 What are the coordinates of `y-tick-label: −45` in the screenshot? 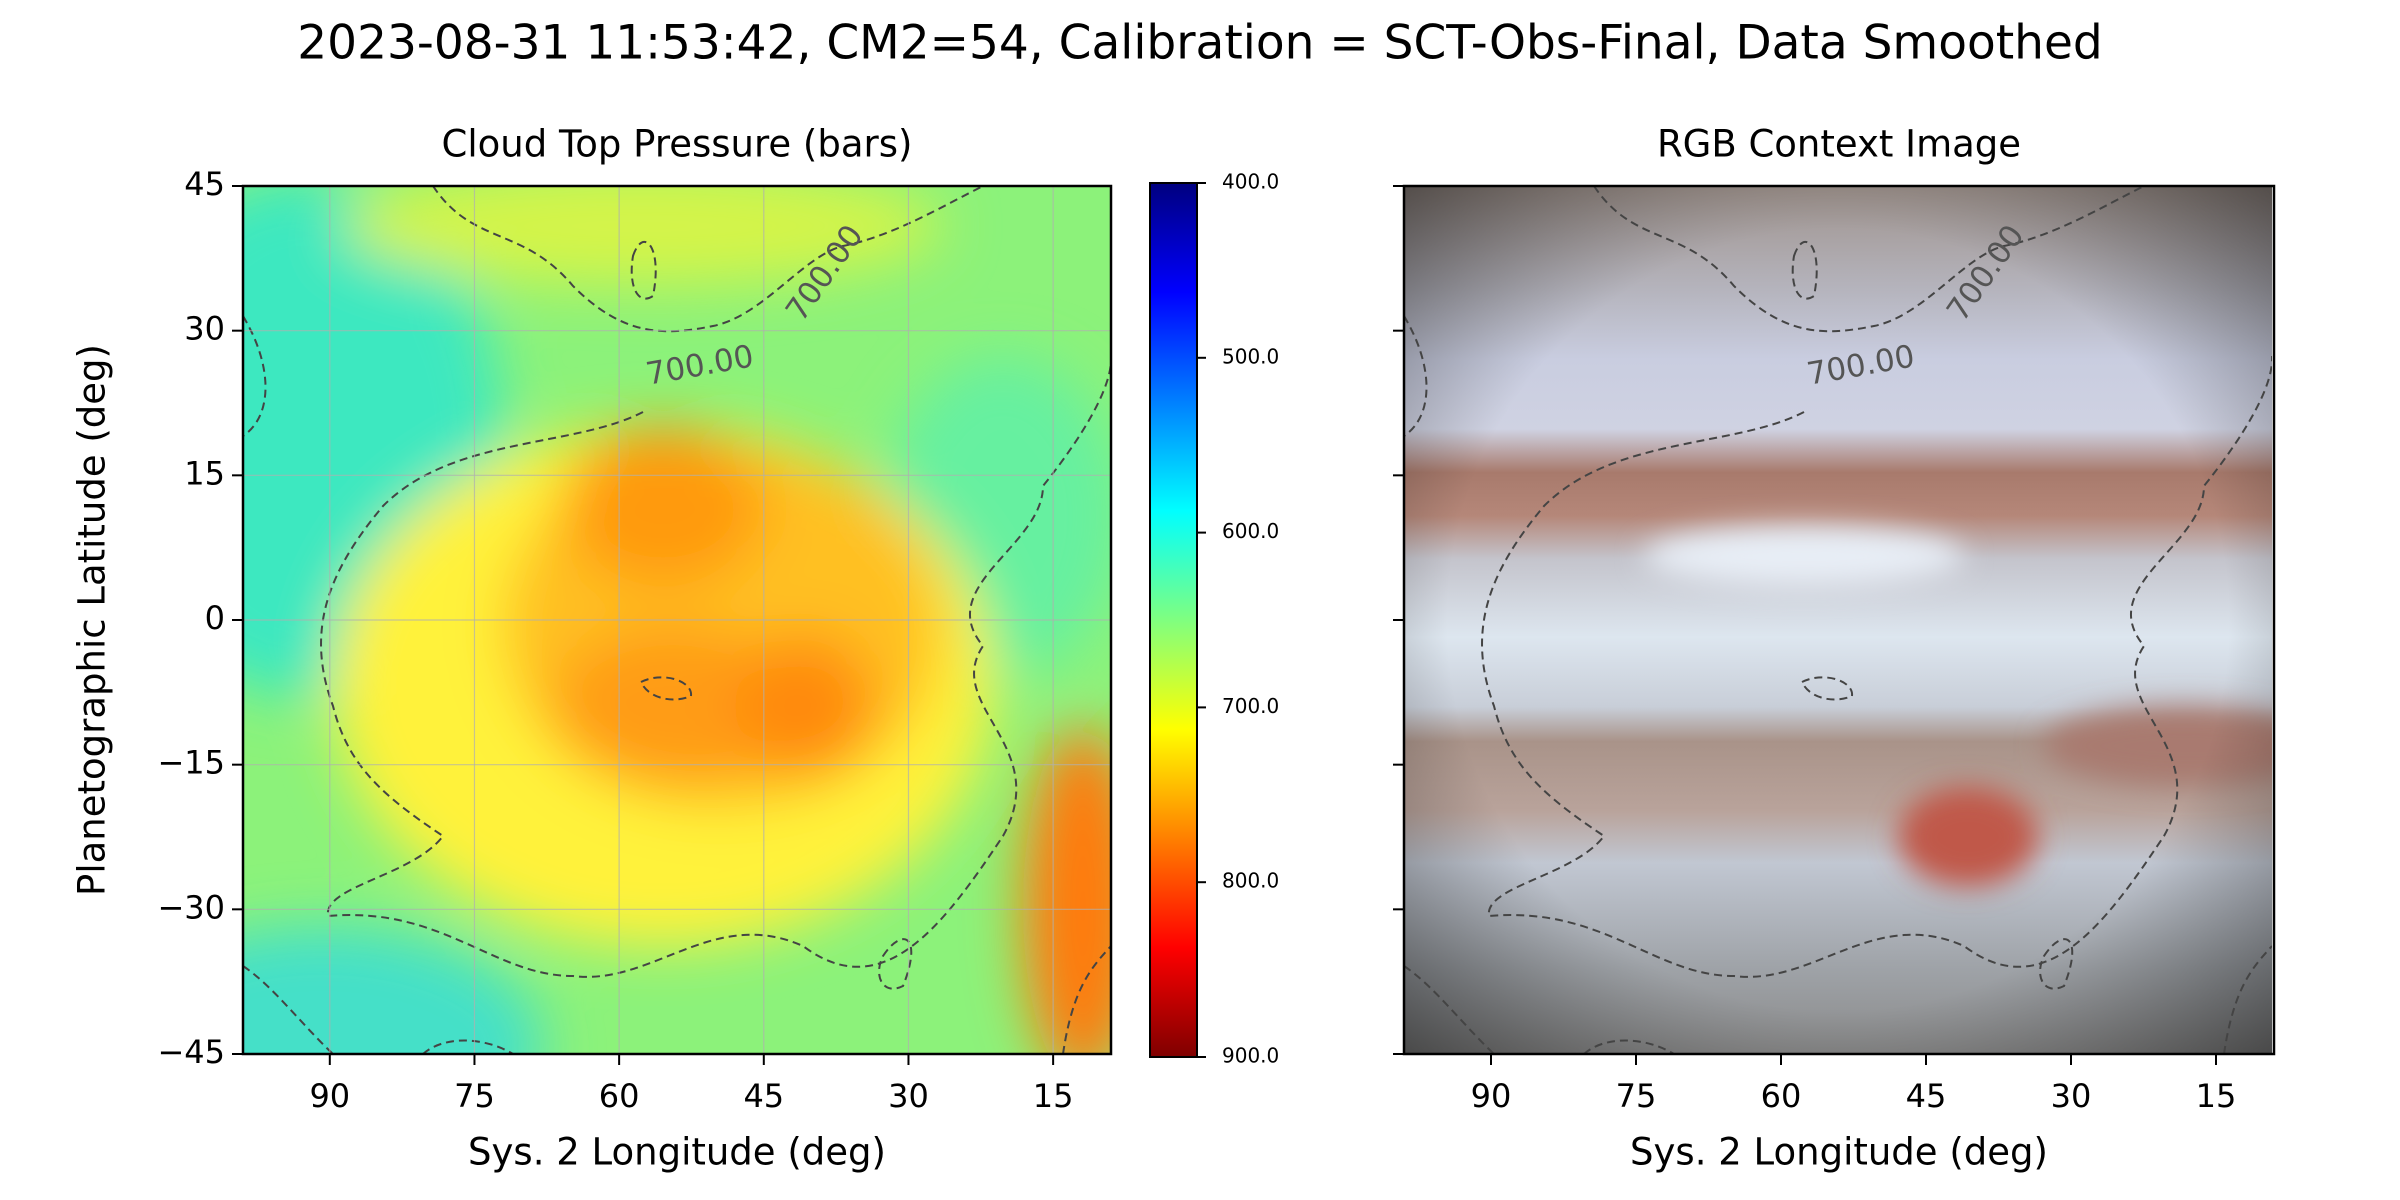 It's located at (191, 1052).